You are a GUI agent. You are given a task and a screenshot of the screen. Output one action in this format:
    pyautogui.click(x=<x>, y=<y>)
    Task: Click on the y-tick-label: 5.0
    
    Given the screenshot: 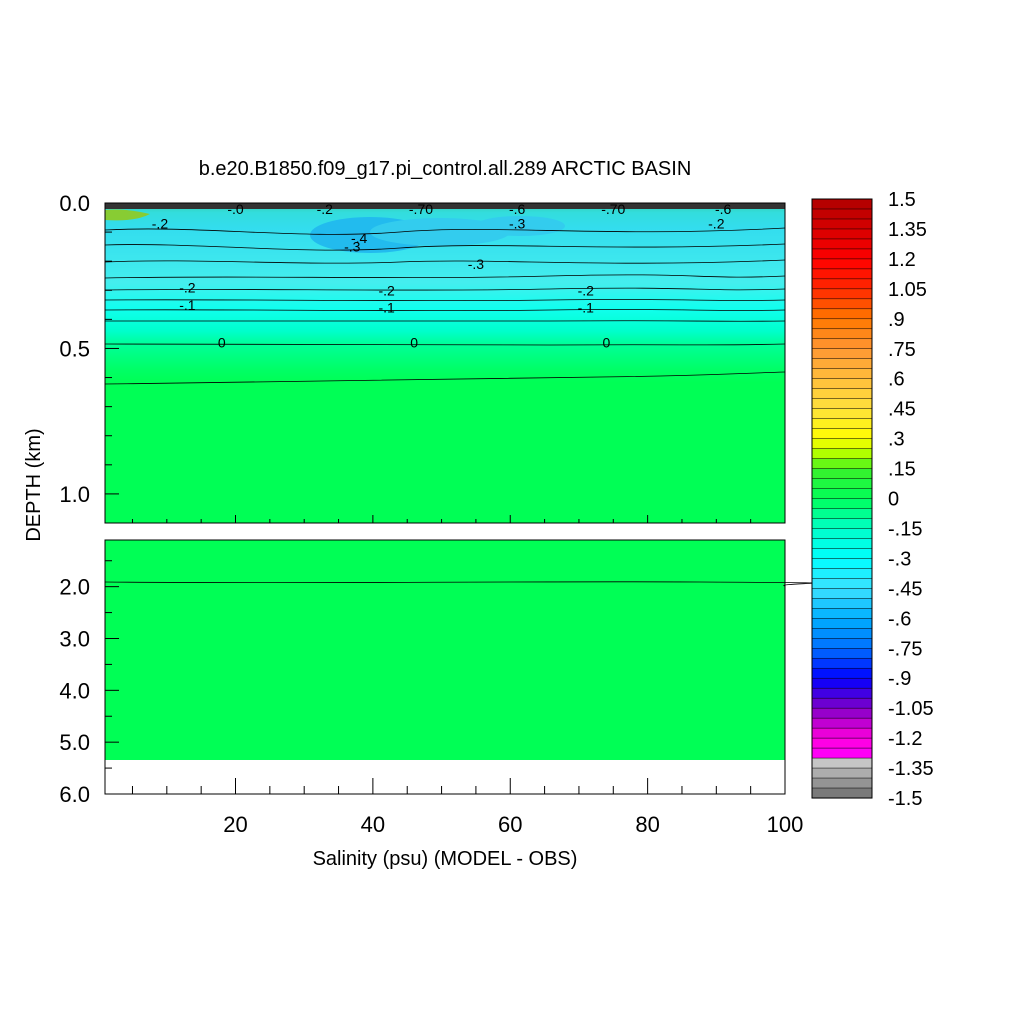 What is the action you would take?
    pyautogui.click(x=74, y=742)
    